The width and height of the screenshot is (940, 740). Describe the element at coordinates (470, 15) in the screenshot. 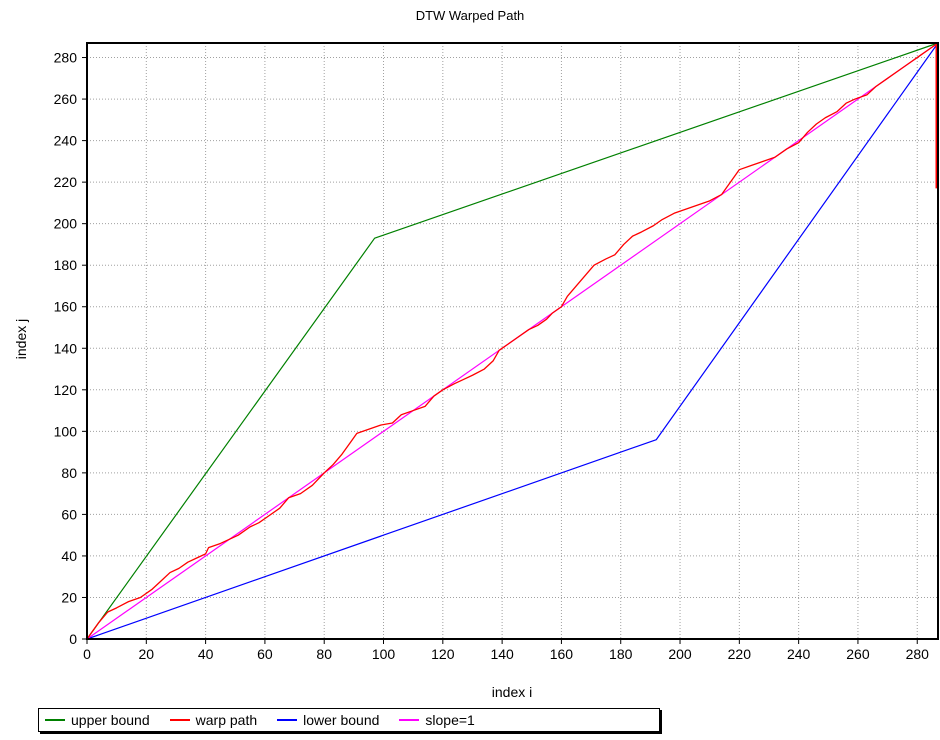

I see `chart-title: DTW Warped Path` at that location.